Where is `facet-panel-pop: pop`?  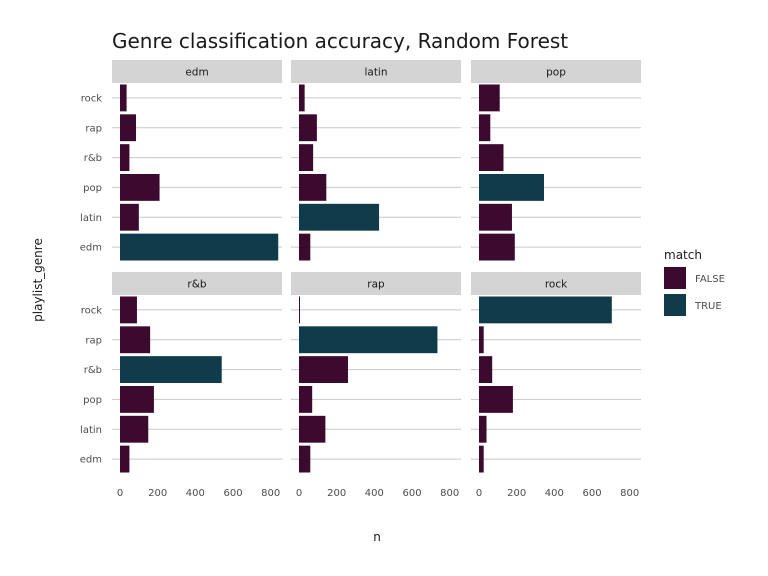
facet-panel-pop: pop is located at coordinates (556, 160).